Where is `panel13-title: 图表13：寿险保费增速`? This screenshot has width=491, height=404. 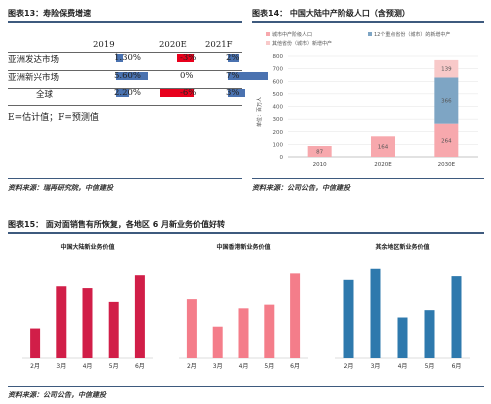
panel13-title: 图表13：寿险保费增速 is located at coordinates (50, 13).